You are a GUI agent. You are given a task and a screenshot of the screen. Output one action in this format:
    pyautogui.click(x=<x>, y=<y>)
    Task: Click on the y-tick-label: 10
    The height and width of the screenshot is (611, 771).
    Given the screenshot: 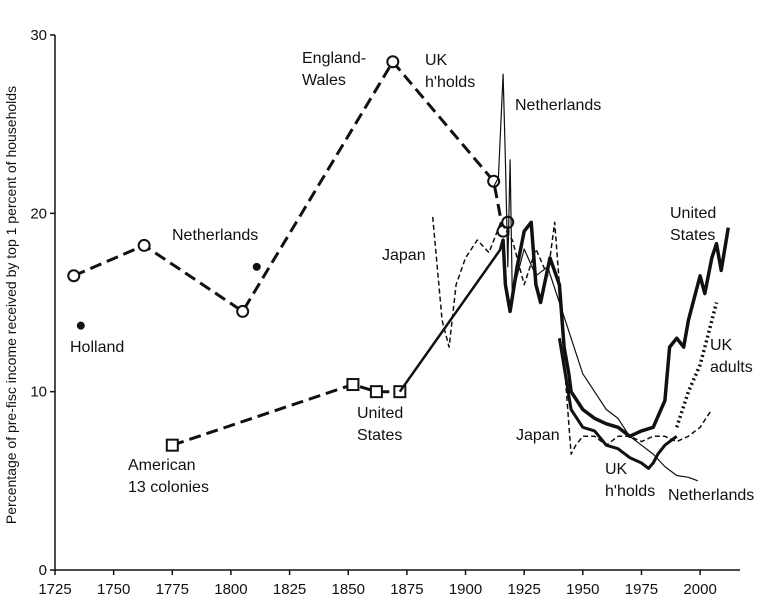 What is the action you would take?
    pyautogui.click(x=38, y=392)
    